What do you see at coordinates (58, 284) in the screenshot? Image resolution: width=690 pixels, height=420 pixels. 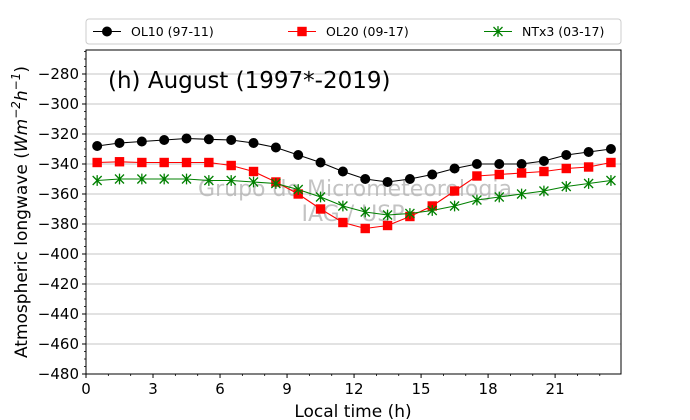 I see `y-tick-label-3: −420` at bounding box center [58, 284].